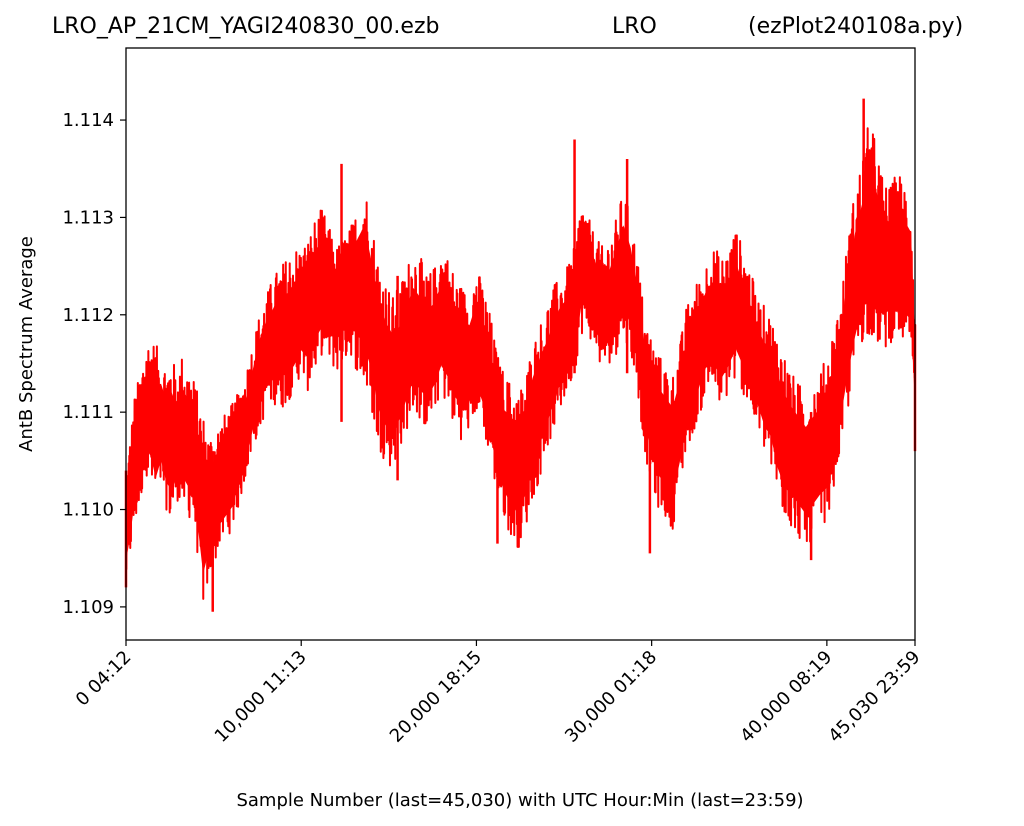  Describe the element at coordinates (94, 364) in the screenshot. I see `y-axis: 1.109 1.110 1.111 1.112 1.113 1.114` at that location.